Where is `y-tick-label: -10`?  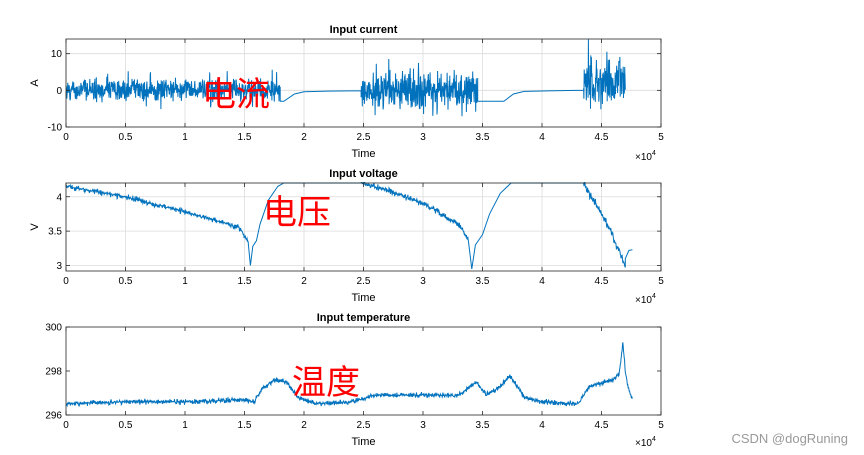 y-tick-label: -10 is located at coordinates (55, 128).